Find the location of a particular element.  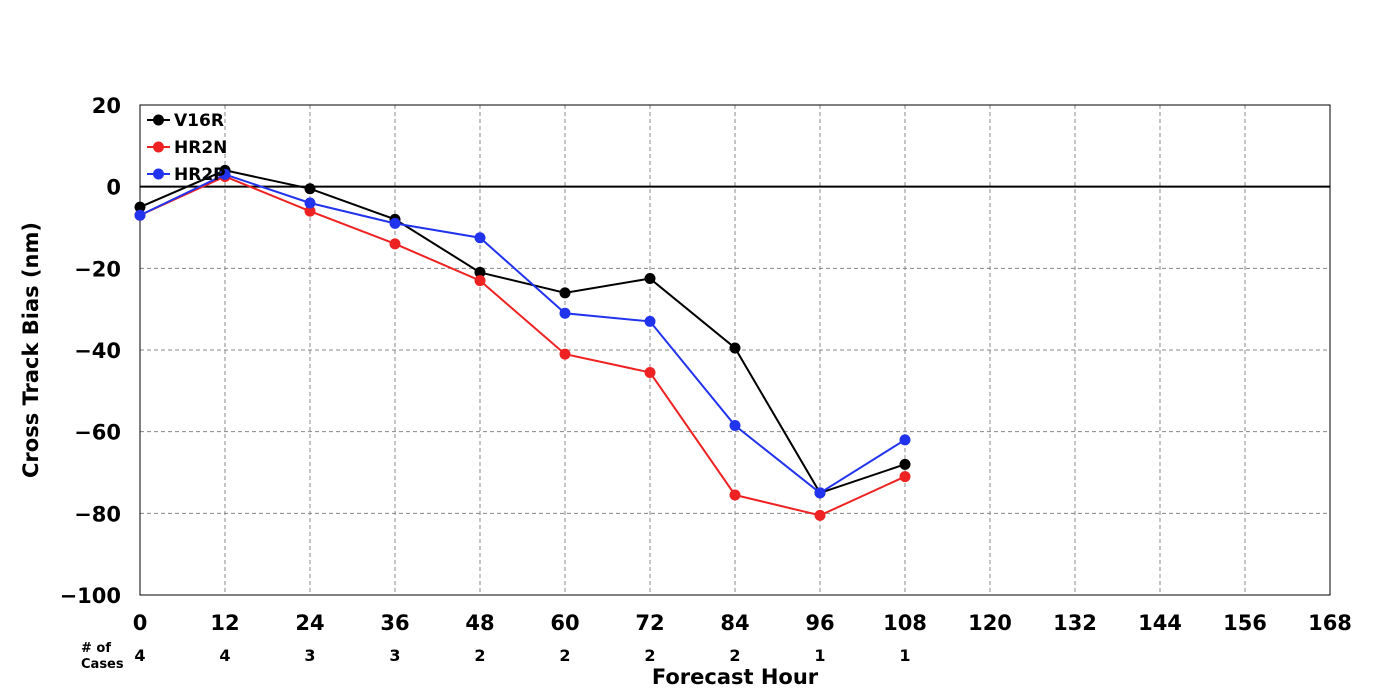

y-tick-label: −80 is located at coordinates (97, 514).